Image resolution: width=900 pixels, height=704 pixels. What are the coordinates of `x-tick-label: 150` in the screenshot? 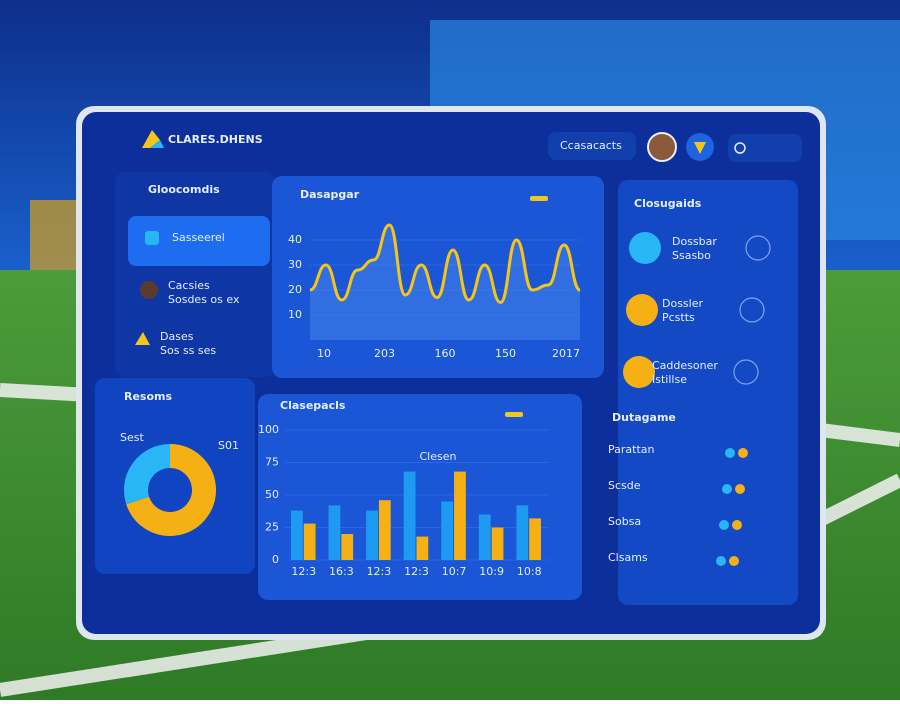 It's located at (505, 353).